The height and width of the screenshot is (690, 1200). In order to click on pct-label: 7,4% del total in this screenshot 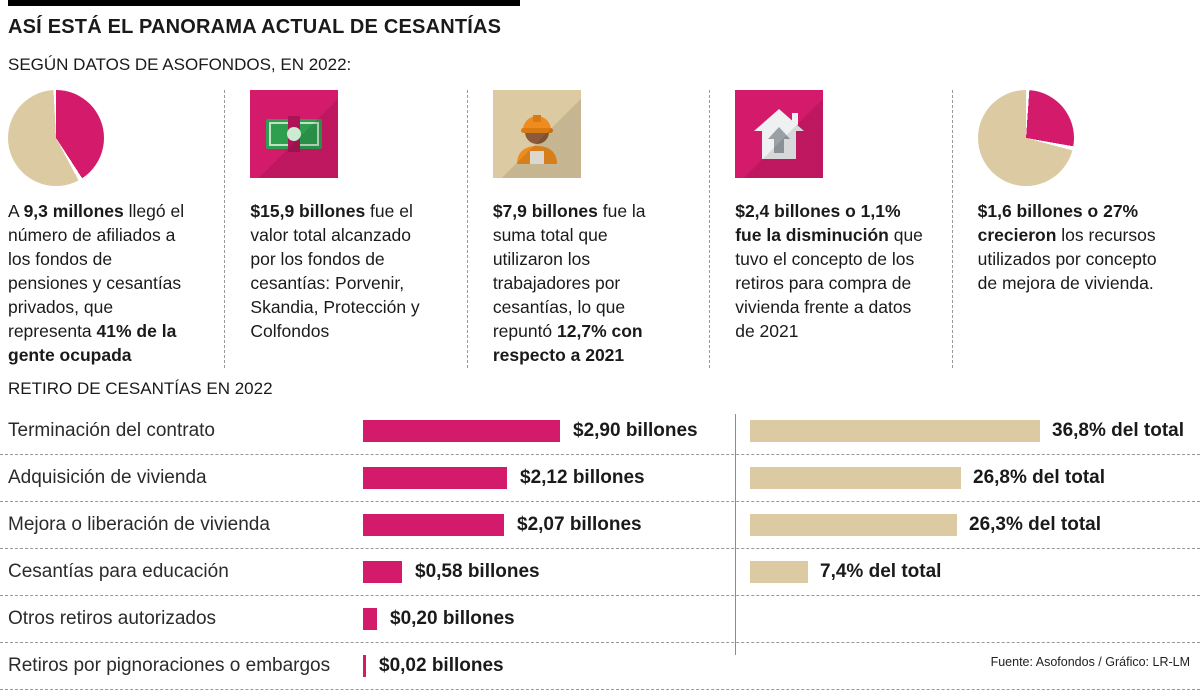, I will do `click(881, 571)`.